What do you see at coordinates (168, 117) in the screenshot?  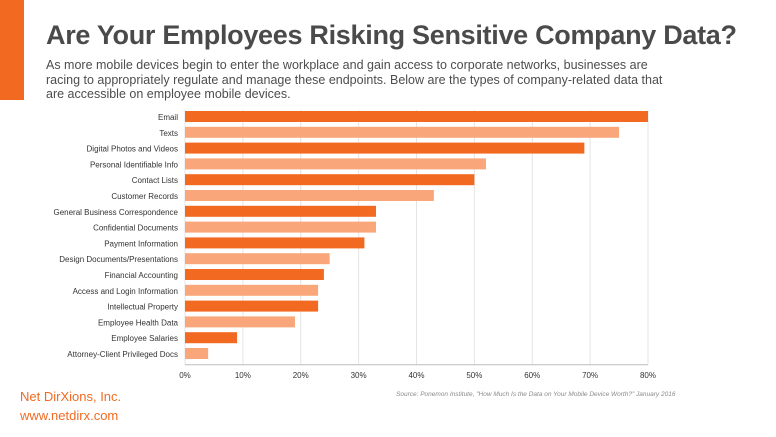 I see `category-label: Email` at bounding box center [168, 117].